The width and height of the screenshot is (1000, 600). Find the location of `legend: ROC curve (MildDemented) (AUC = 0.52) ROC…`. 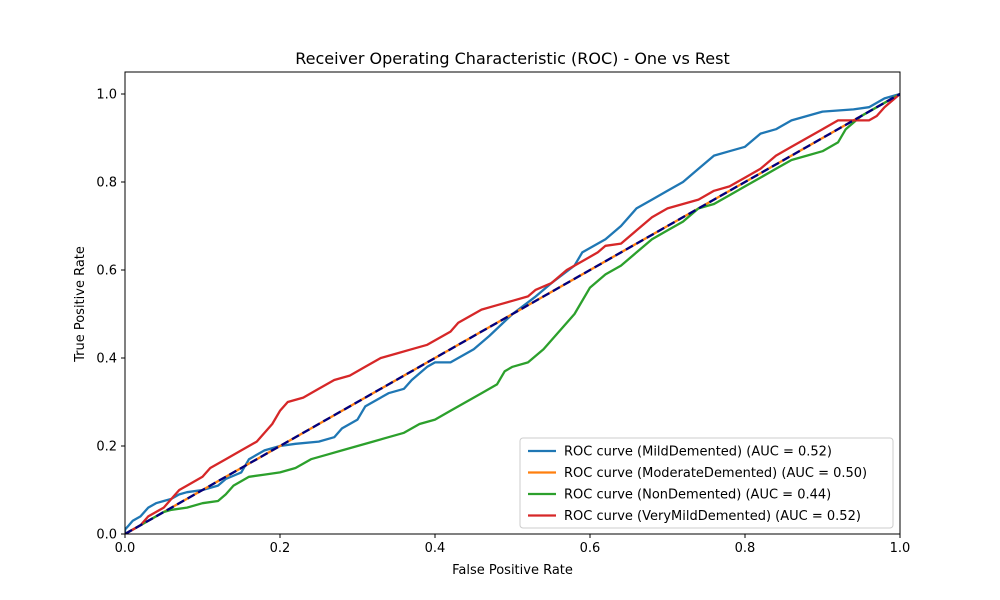

legend: ROC curve (MildDemented) (AUC = 0.52) ROC… is located at coordinates (706, 483).